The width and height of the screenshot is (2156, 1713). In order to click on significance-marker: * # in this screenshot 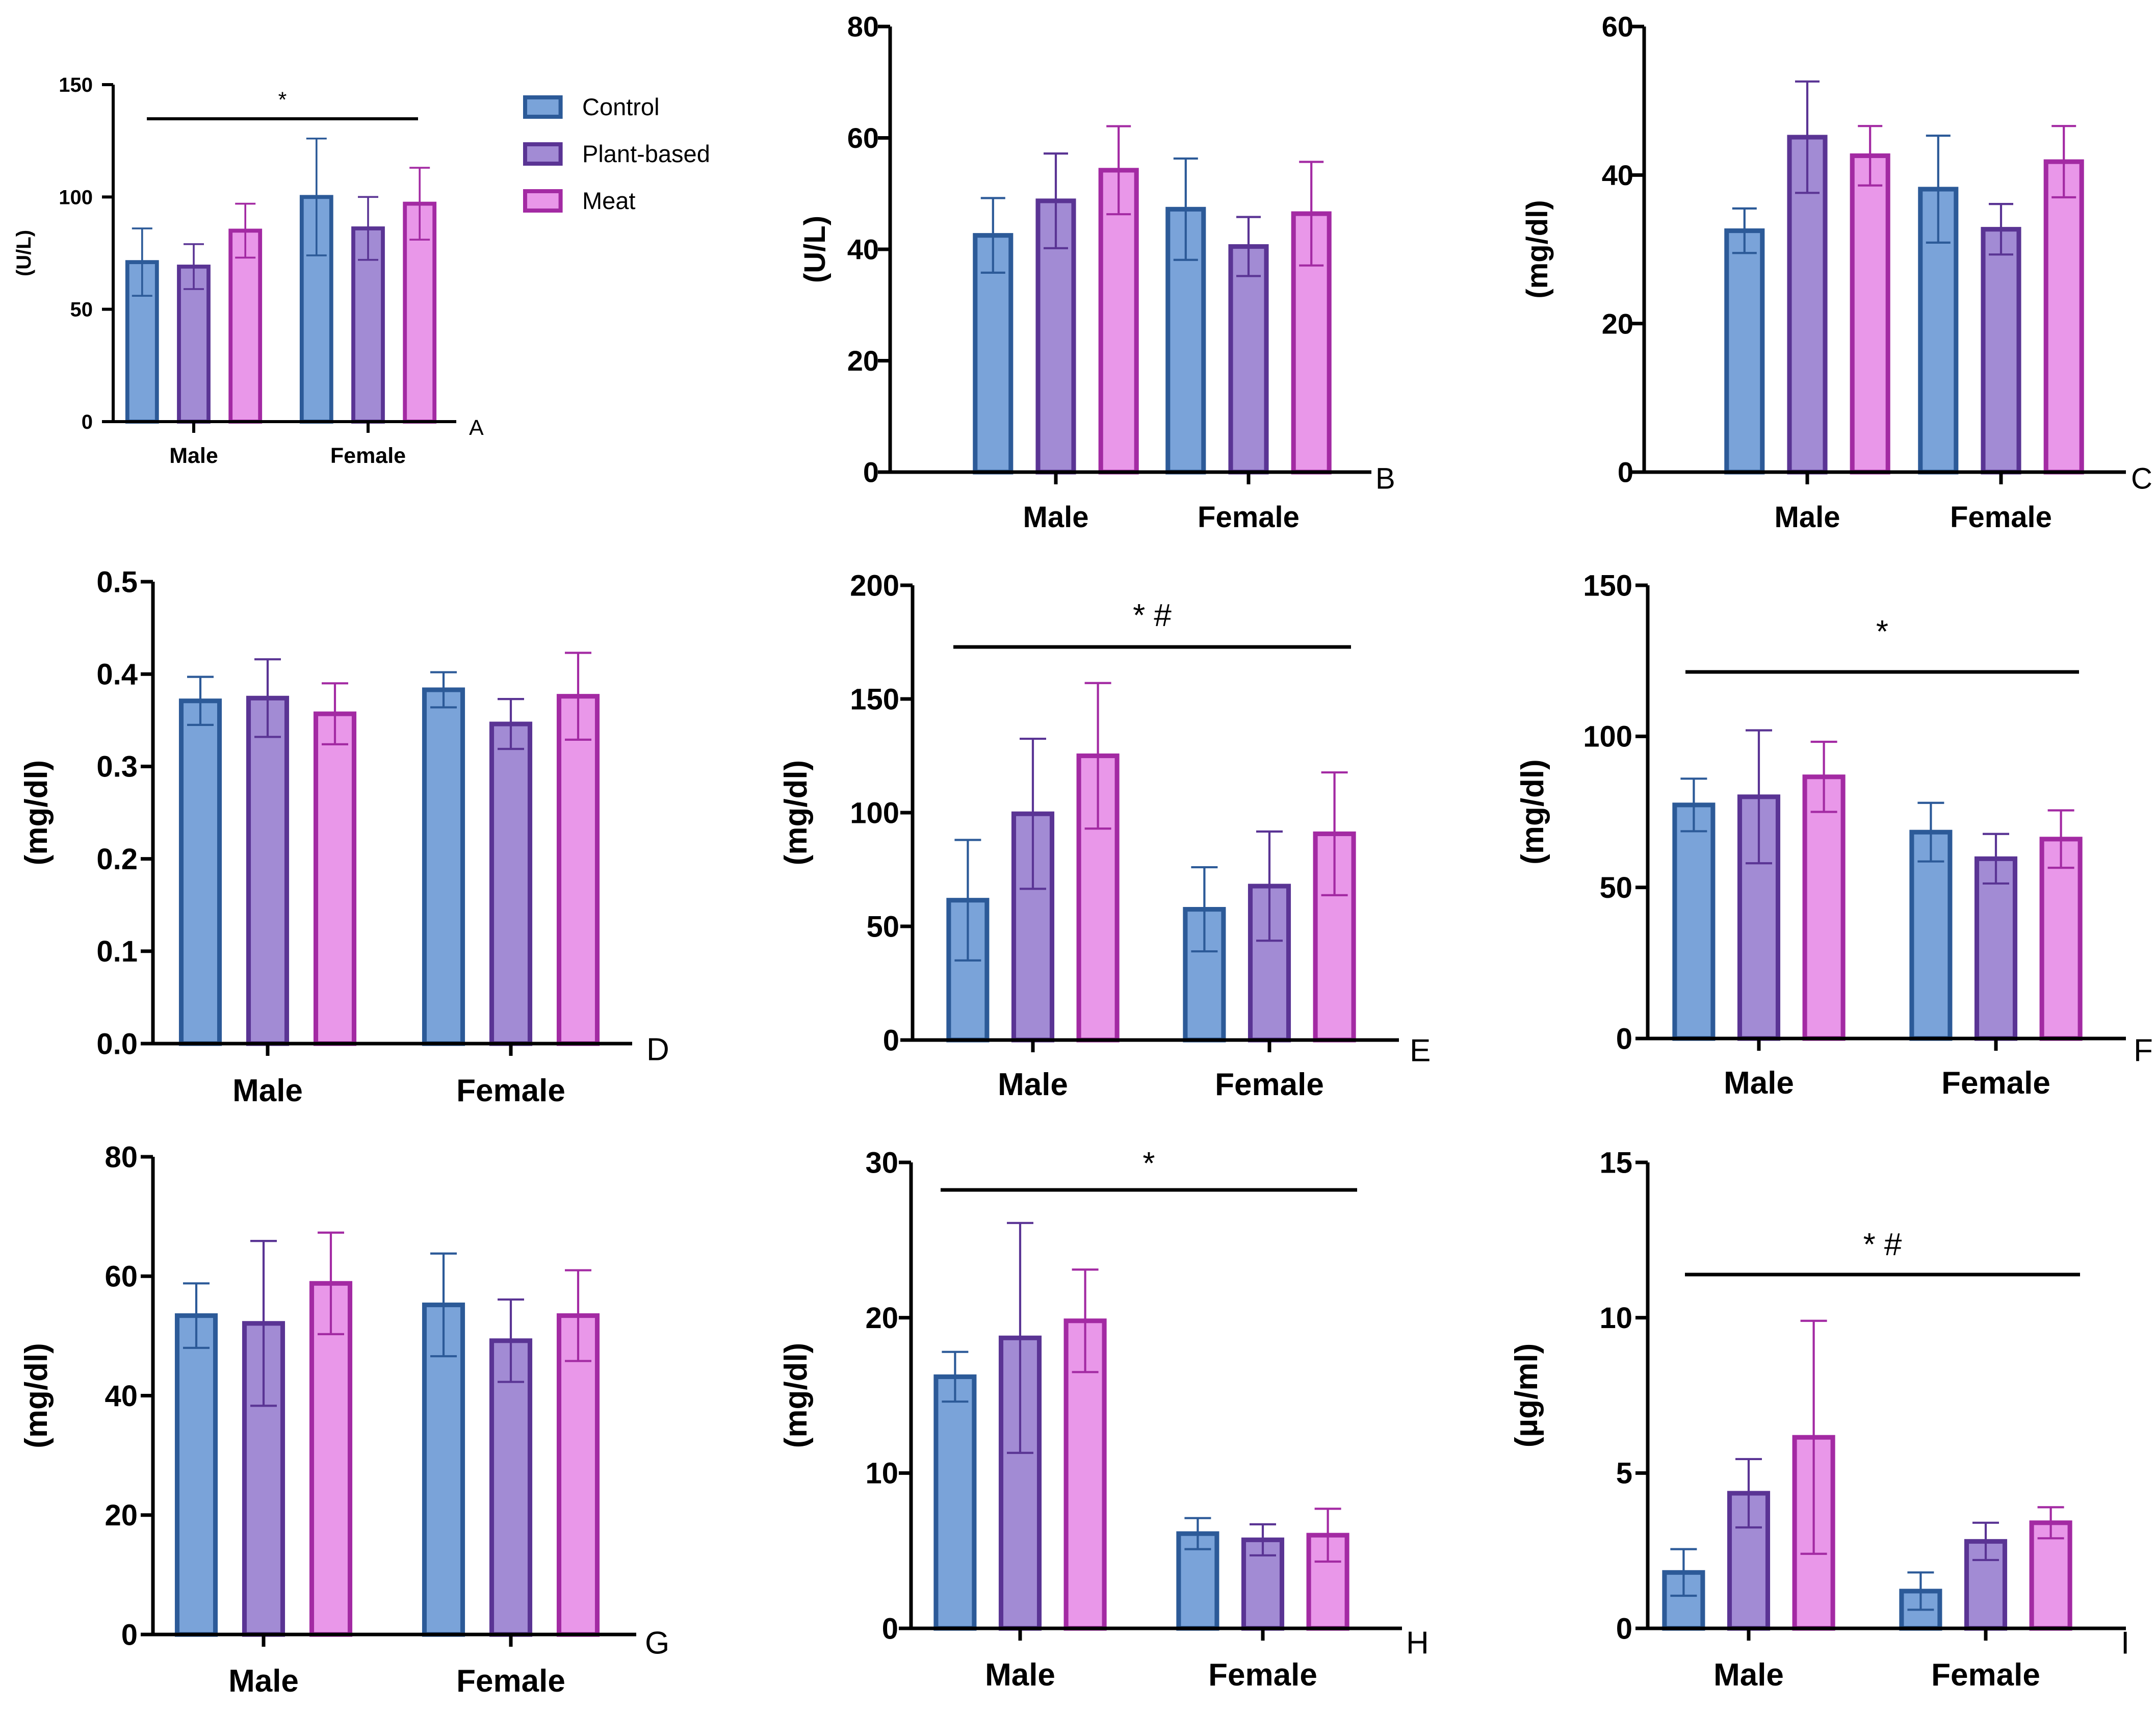, I will do `click(1152, 615)`.